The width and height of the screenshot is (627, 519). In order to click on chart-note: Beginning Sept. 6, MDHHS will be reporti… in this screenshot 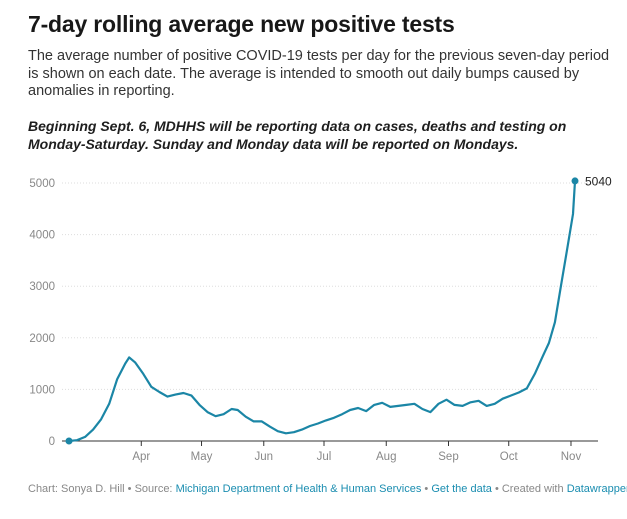, I will do `click(297, 134)`.